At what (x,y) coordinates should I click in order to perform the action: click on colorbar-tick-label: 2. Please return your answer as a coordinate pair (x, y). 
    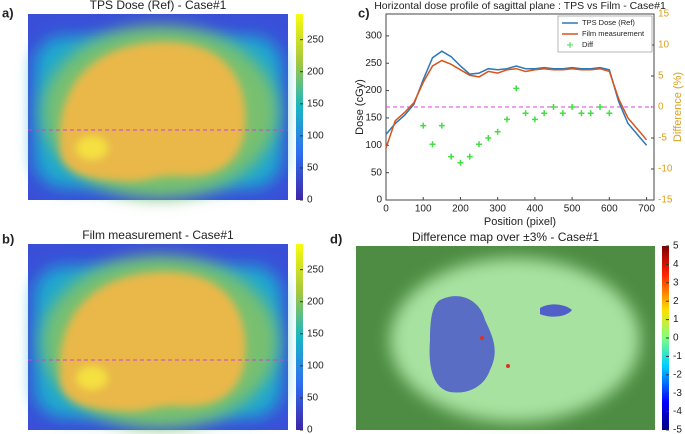
    Looking at the image, I should click on (676, 301).